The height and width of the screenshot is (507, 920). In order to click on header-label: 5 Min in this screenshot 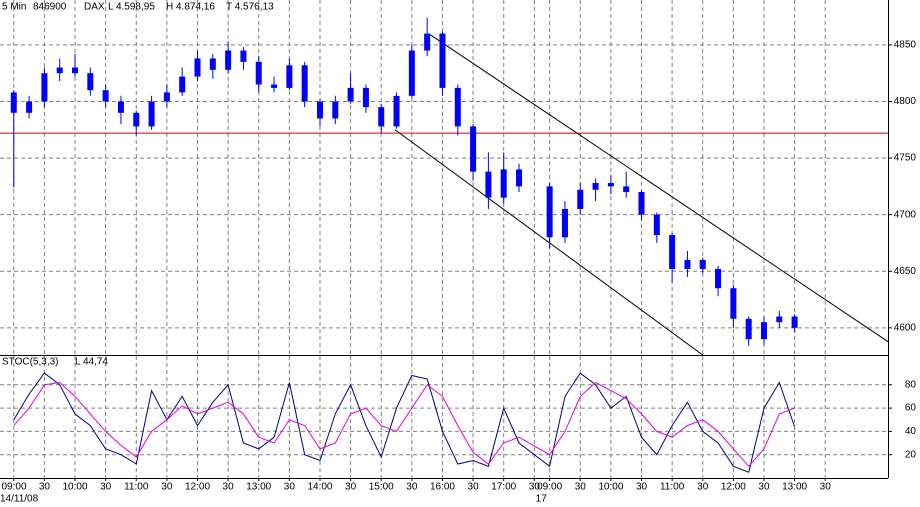, I will do `click(14, 7)`.